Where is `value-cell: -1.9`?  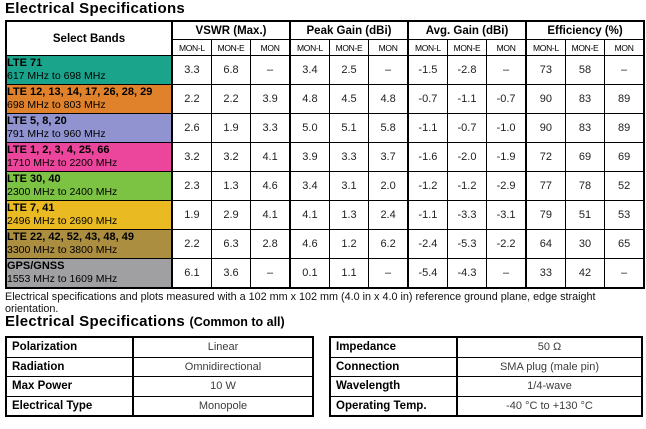 value-cell: -1.9 is located at coordinates (506, 157).